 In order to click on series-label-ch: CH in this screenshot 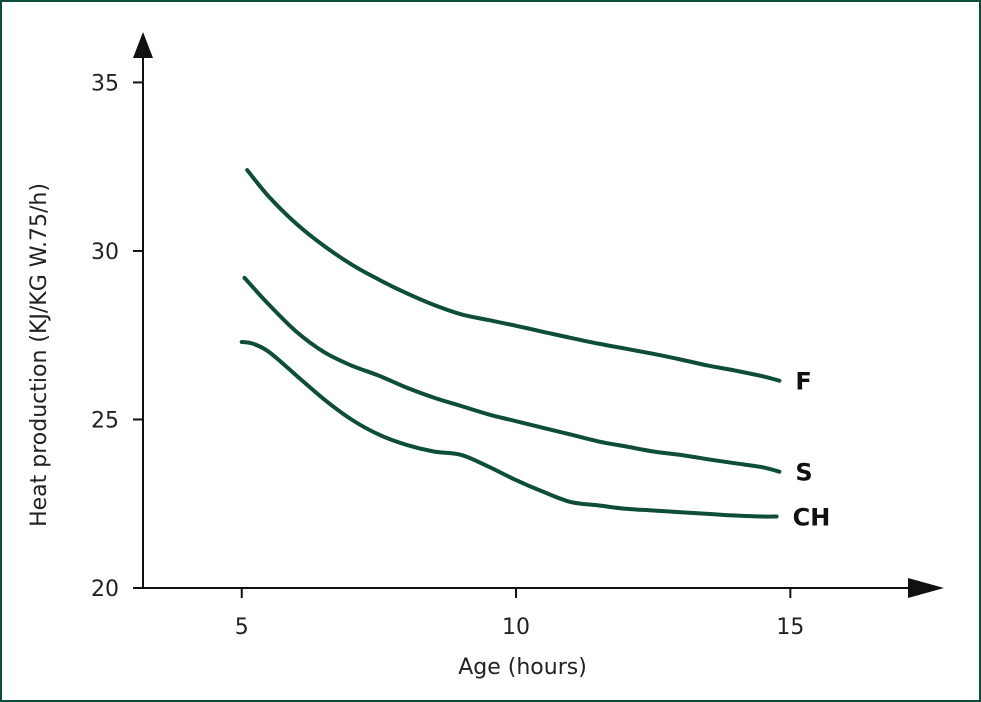, I will do `click(812, 518)`.